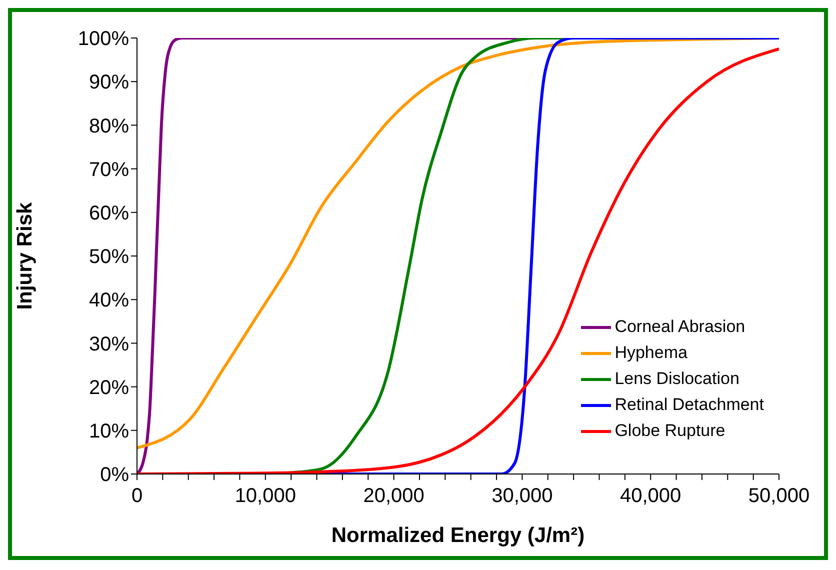 Image resolution: width=836 pixels, height=570 pixels. What do you see at coordinates (779, 496) in the screenshot?
I see `x-tick-label: 50,000` at bounding box center [779, 496].